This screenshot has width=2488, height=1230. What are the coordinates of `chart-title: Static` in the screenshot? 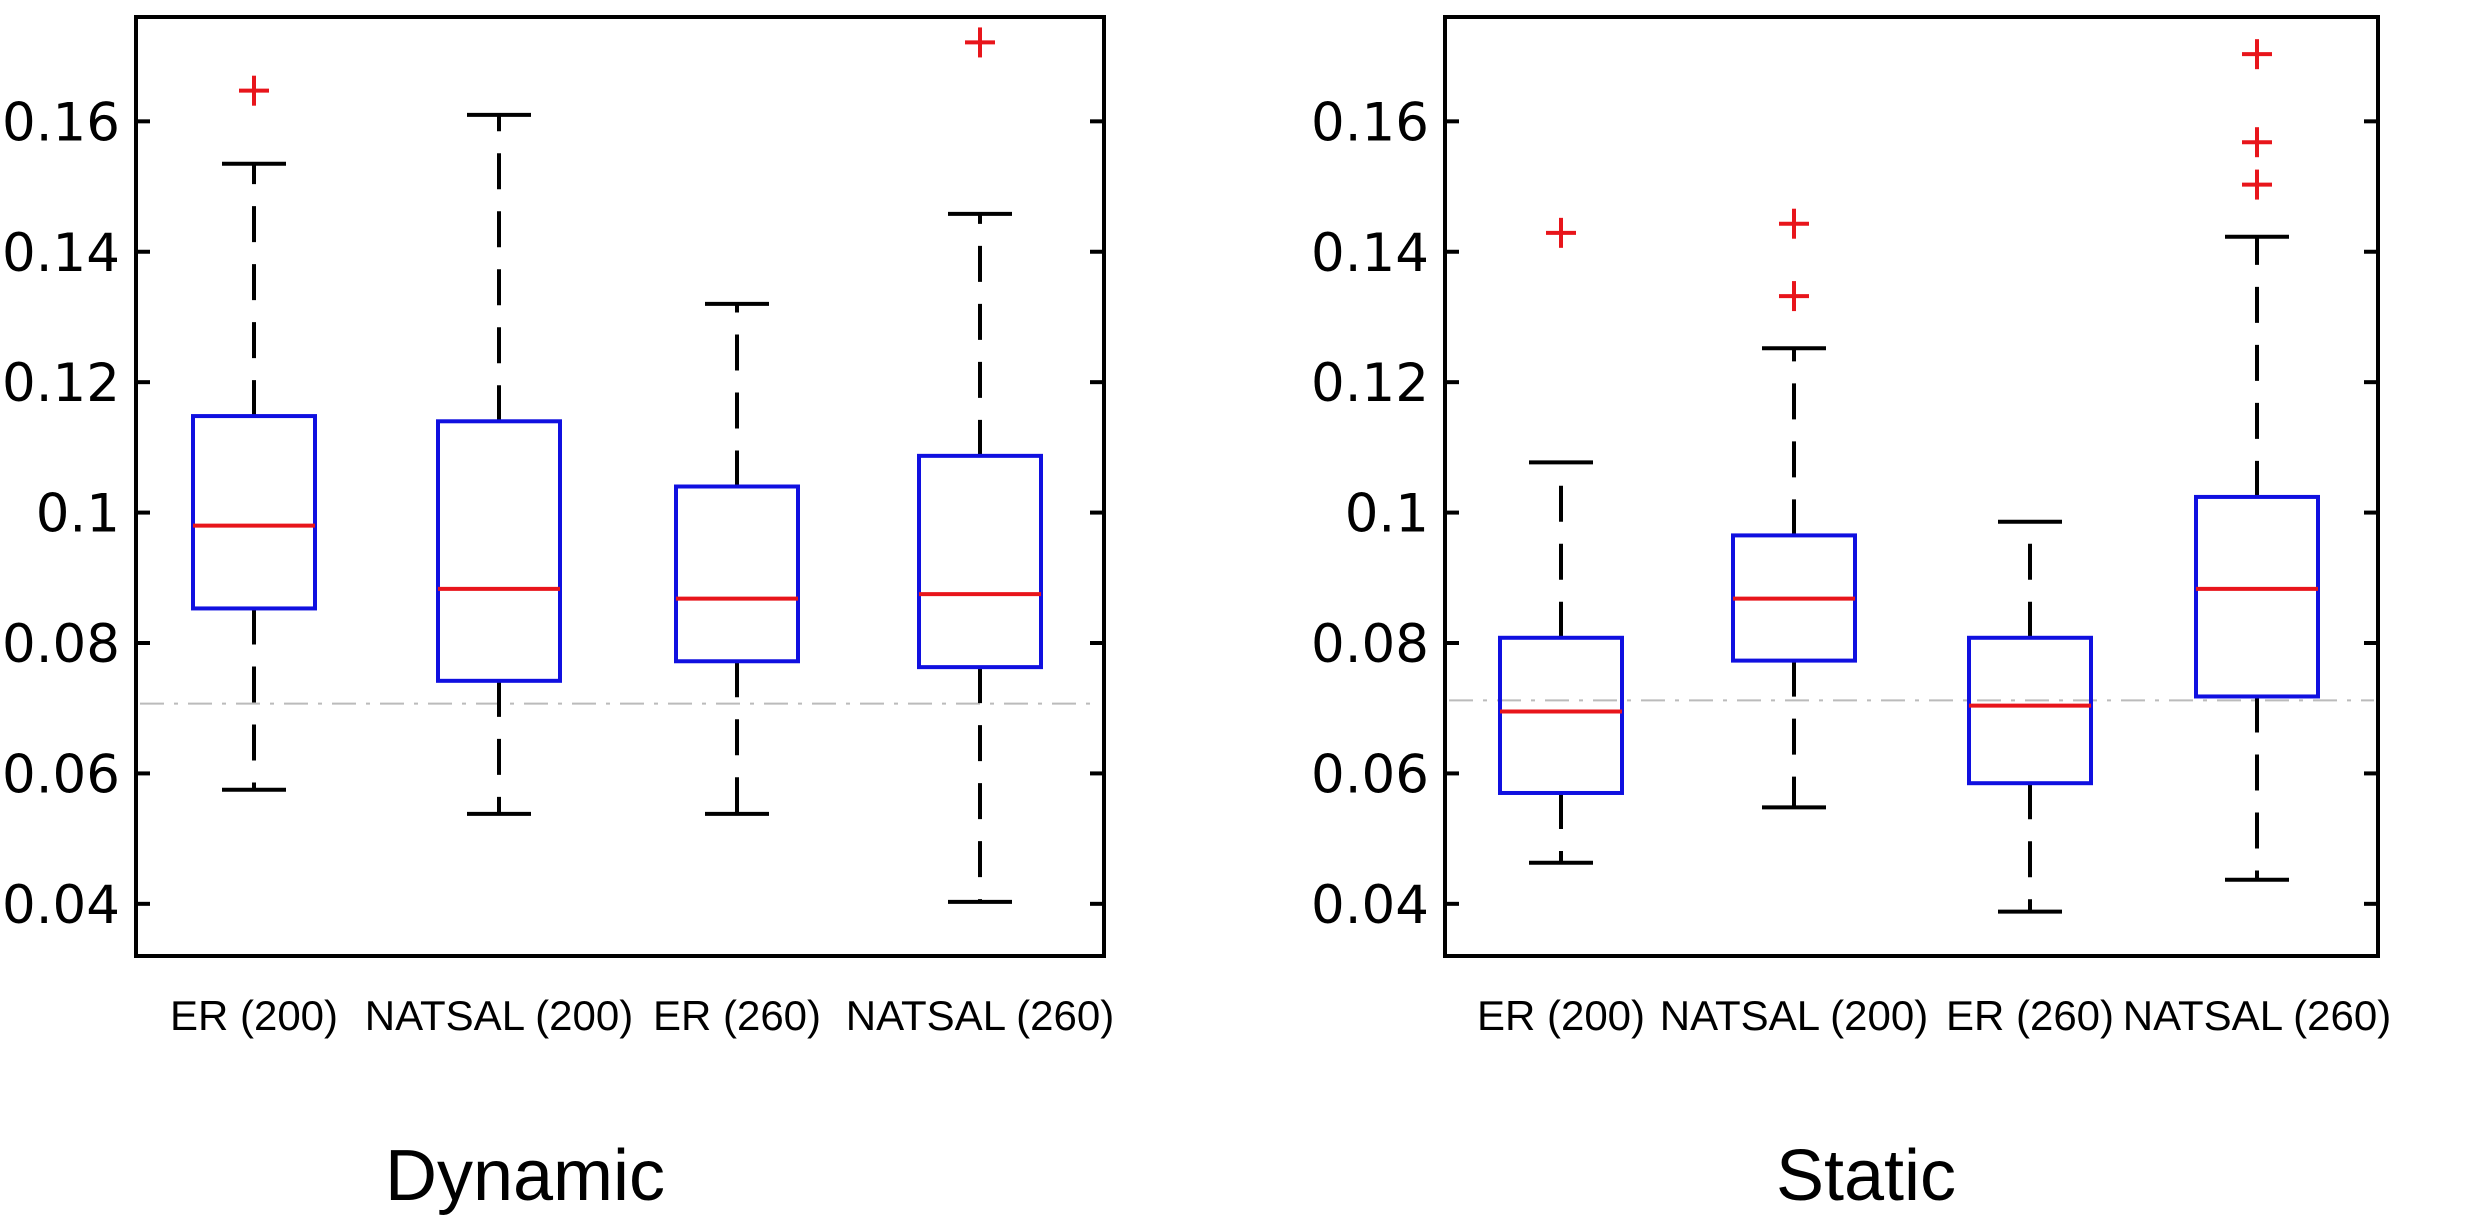 It's located at (1866, 1176).